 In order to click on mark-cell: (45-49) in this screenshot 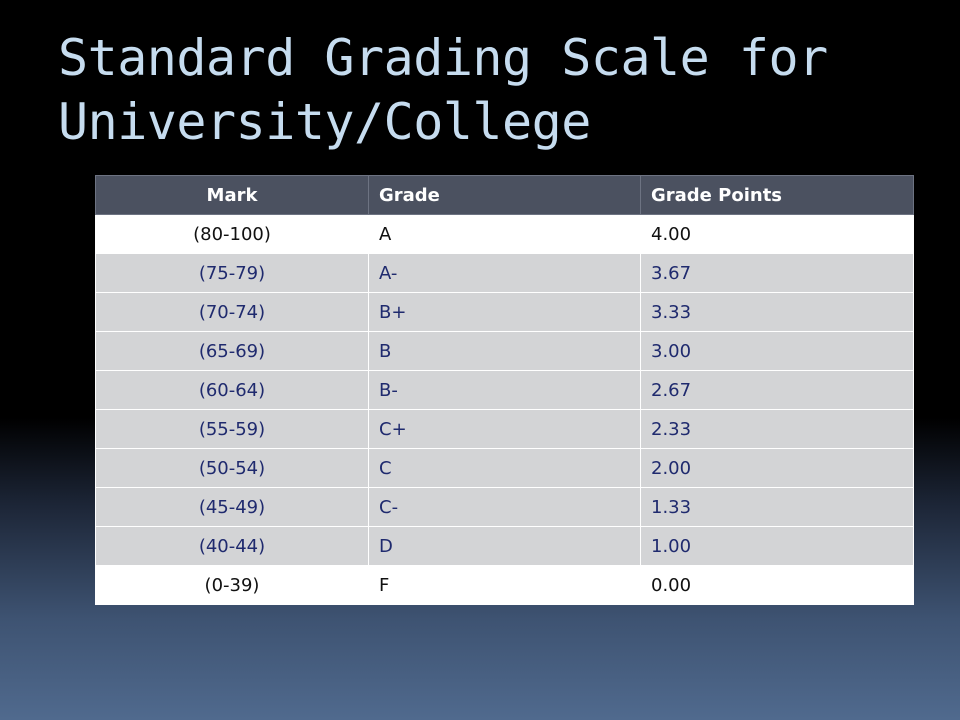, I will do `click(232, 507)`.